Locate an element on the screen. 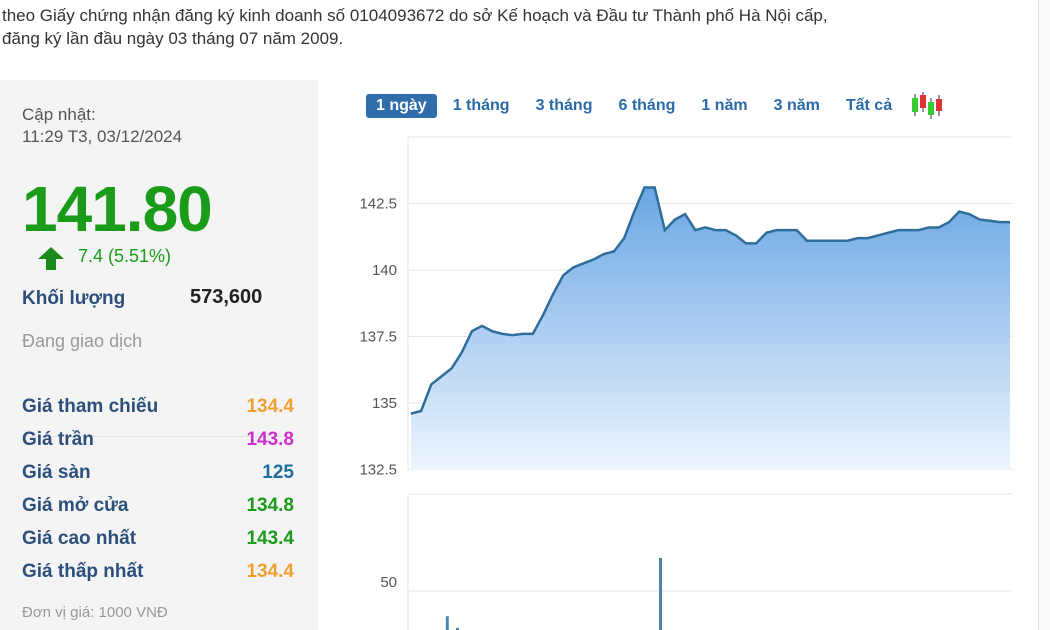  stat-label: Giá mở cửa is located at coordinates (75, 505).